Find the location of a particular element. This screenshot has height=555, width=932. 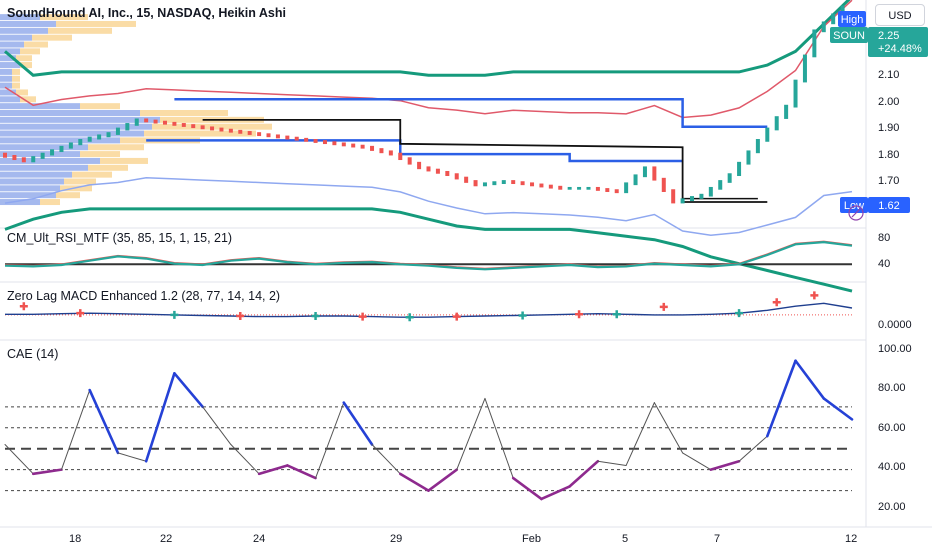

symbol-badge: SOUN is located at coordinates (849, 35).